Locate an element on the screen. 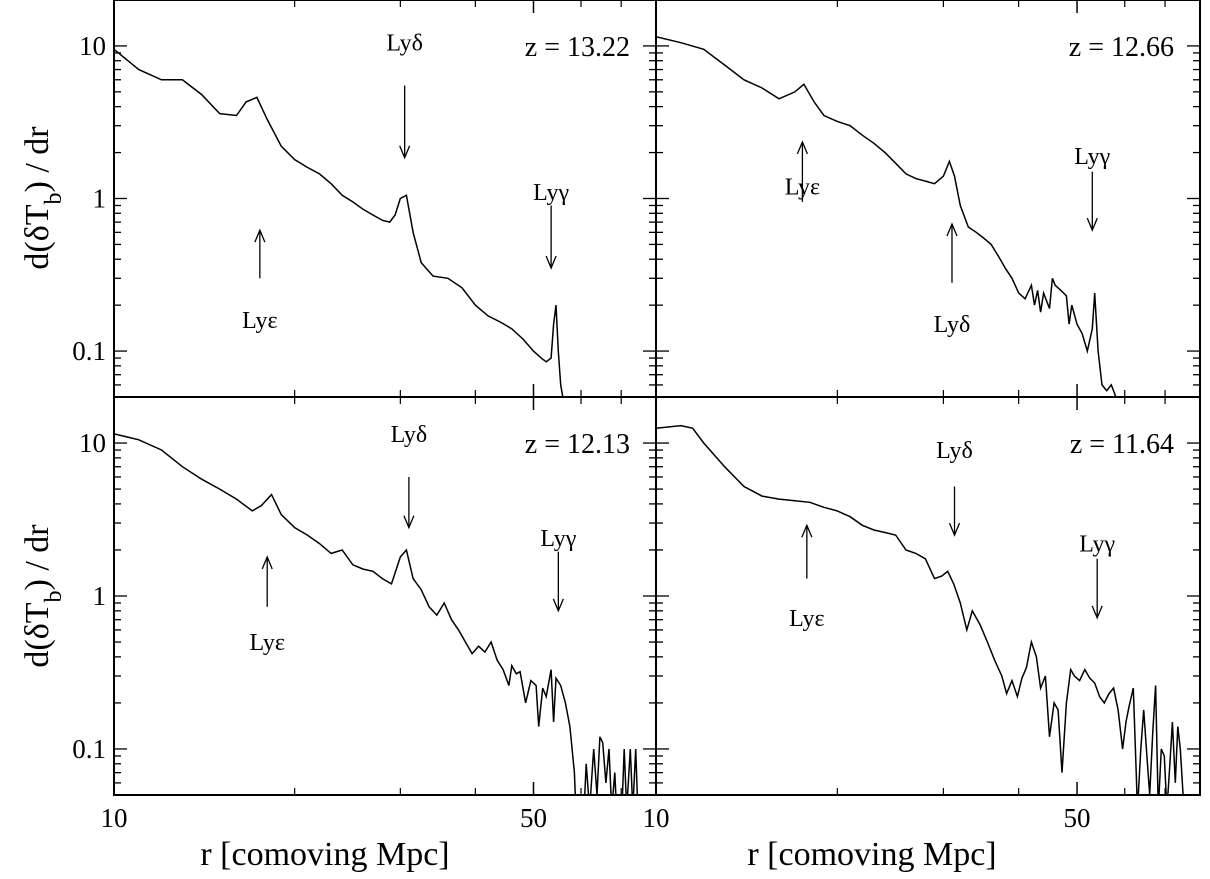  redshift-label: z = 11.64 is located at coordinates (1122, 444).